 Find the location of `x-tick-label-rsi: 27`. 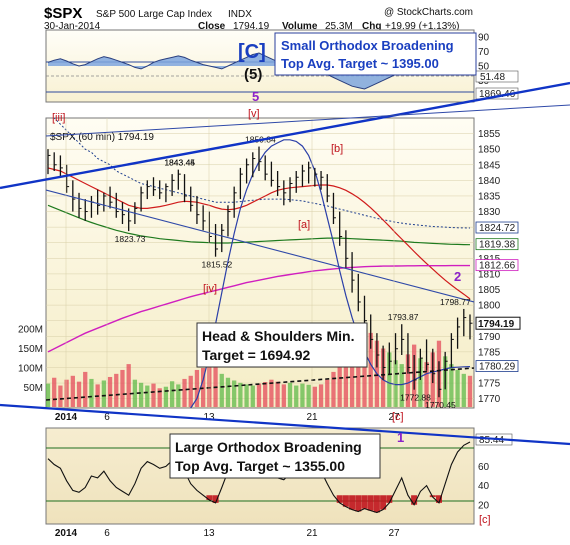

x-tick-label-rsi: 27 is located at coordinates (394, 533).